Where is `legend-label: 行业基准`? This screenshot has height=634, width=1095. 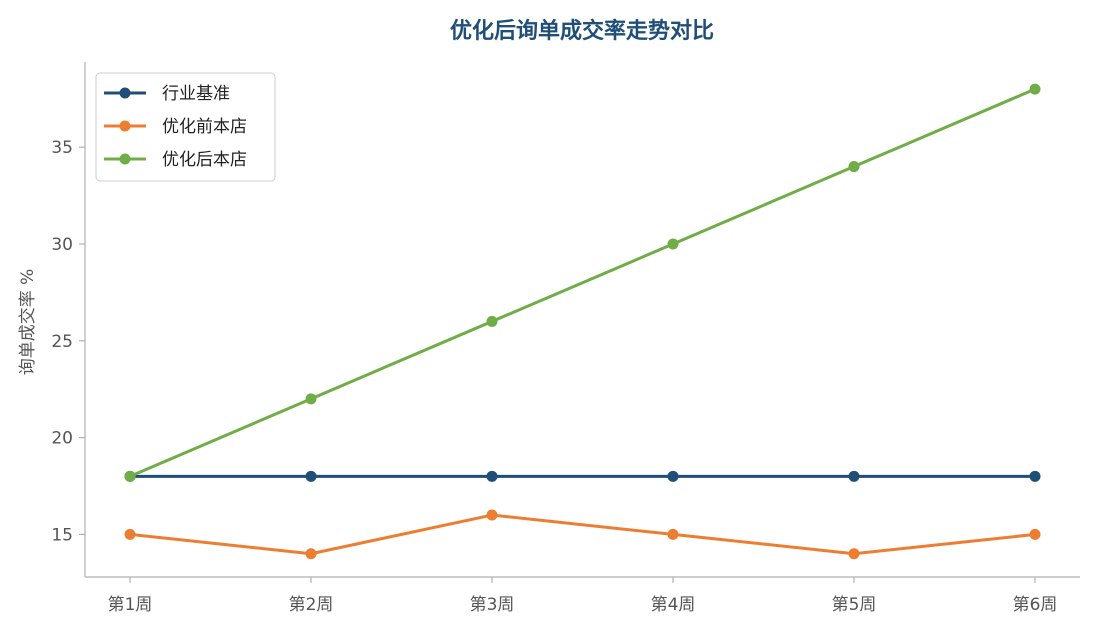 legend-label: 行业基准 is located at coordinates (196, 94).